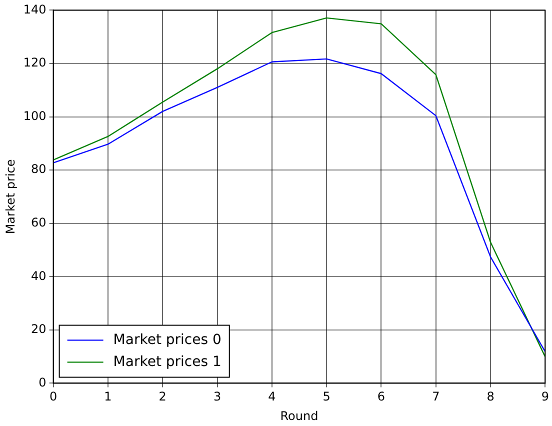 The image size is (552, 426). What do you see at coordinates (53, 397) in the screenshot?
I see `x-tick-label: 0` at bounding box center [53, 397].